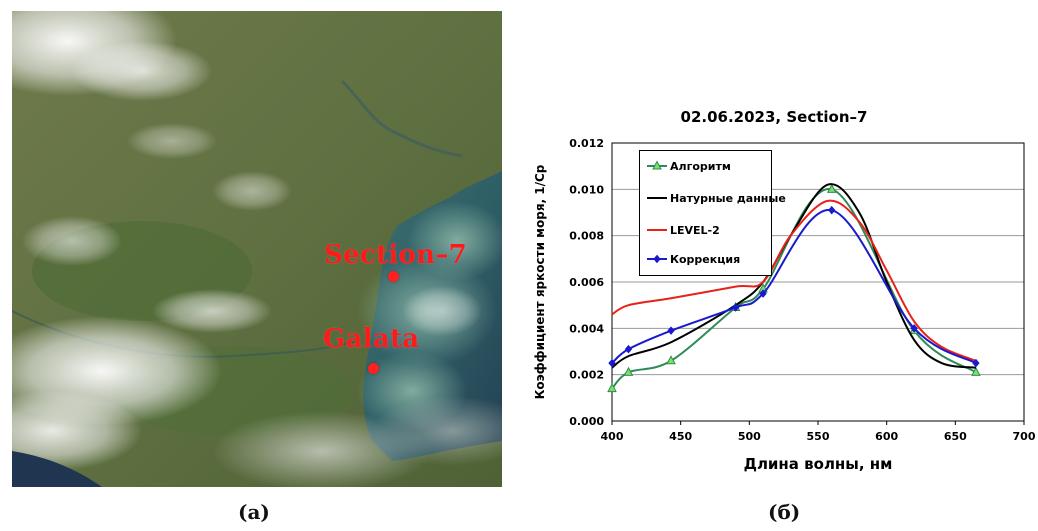 Image resolution: width=1038 pixels, height=531 pixels. Describe the element at coordinates (540, 281) in the screenshot. I see `y-axis-label: Коэффициент яркости моря, 1/Ср` at that location.